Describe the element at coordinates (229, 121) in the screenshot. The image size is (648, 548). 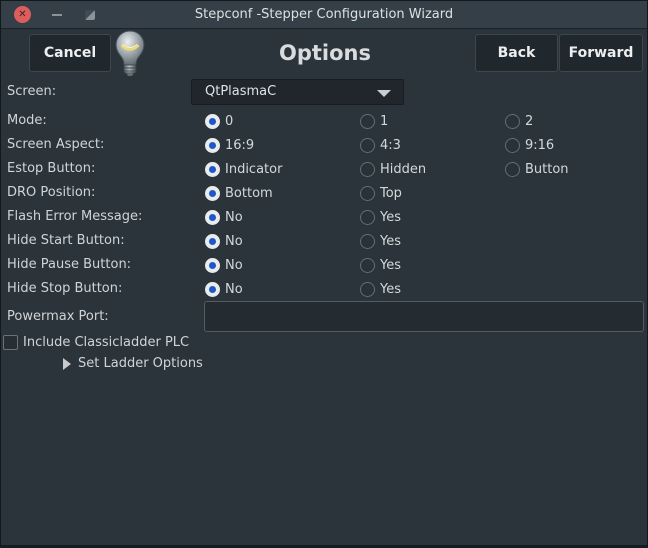
I see `radio-option-label: 0` at that location.